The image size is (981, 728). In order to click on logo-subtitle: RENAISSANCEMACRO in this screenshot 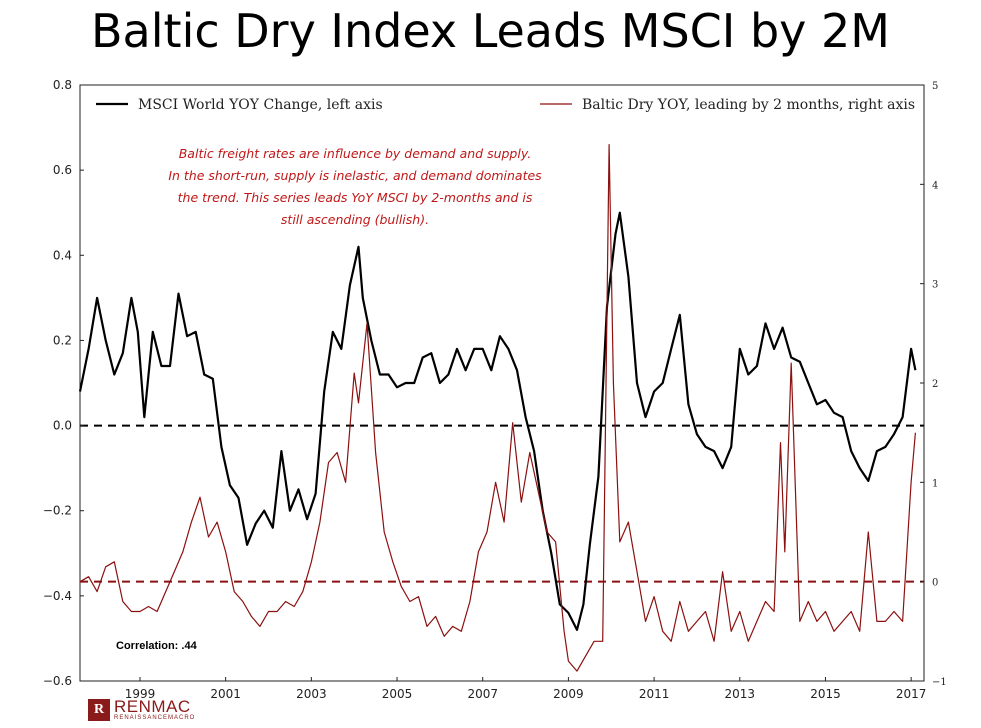, I will do `click(155, 718)`.